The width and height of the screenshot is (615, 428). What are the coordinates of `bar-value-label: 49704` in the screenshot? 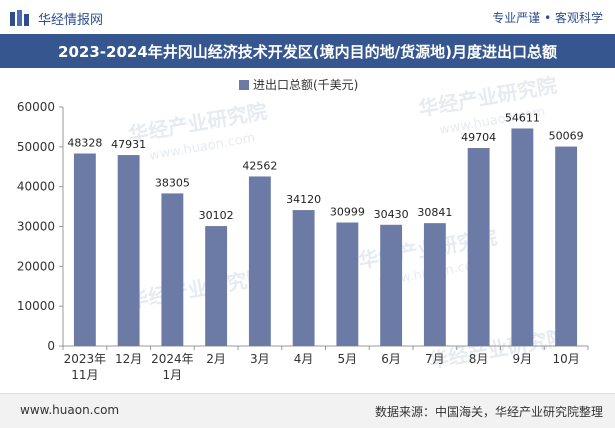 It's located at (478, 137).